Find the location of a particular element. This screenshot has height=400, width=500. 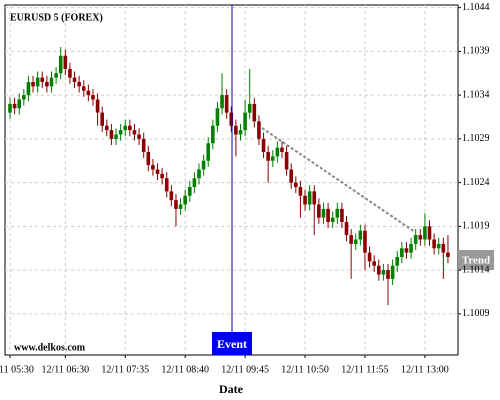

x-tick-label: 12/11 09:45 is located at coordinates (245, 369).